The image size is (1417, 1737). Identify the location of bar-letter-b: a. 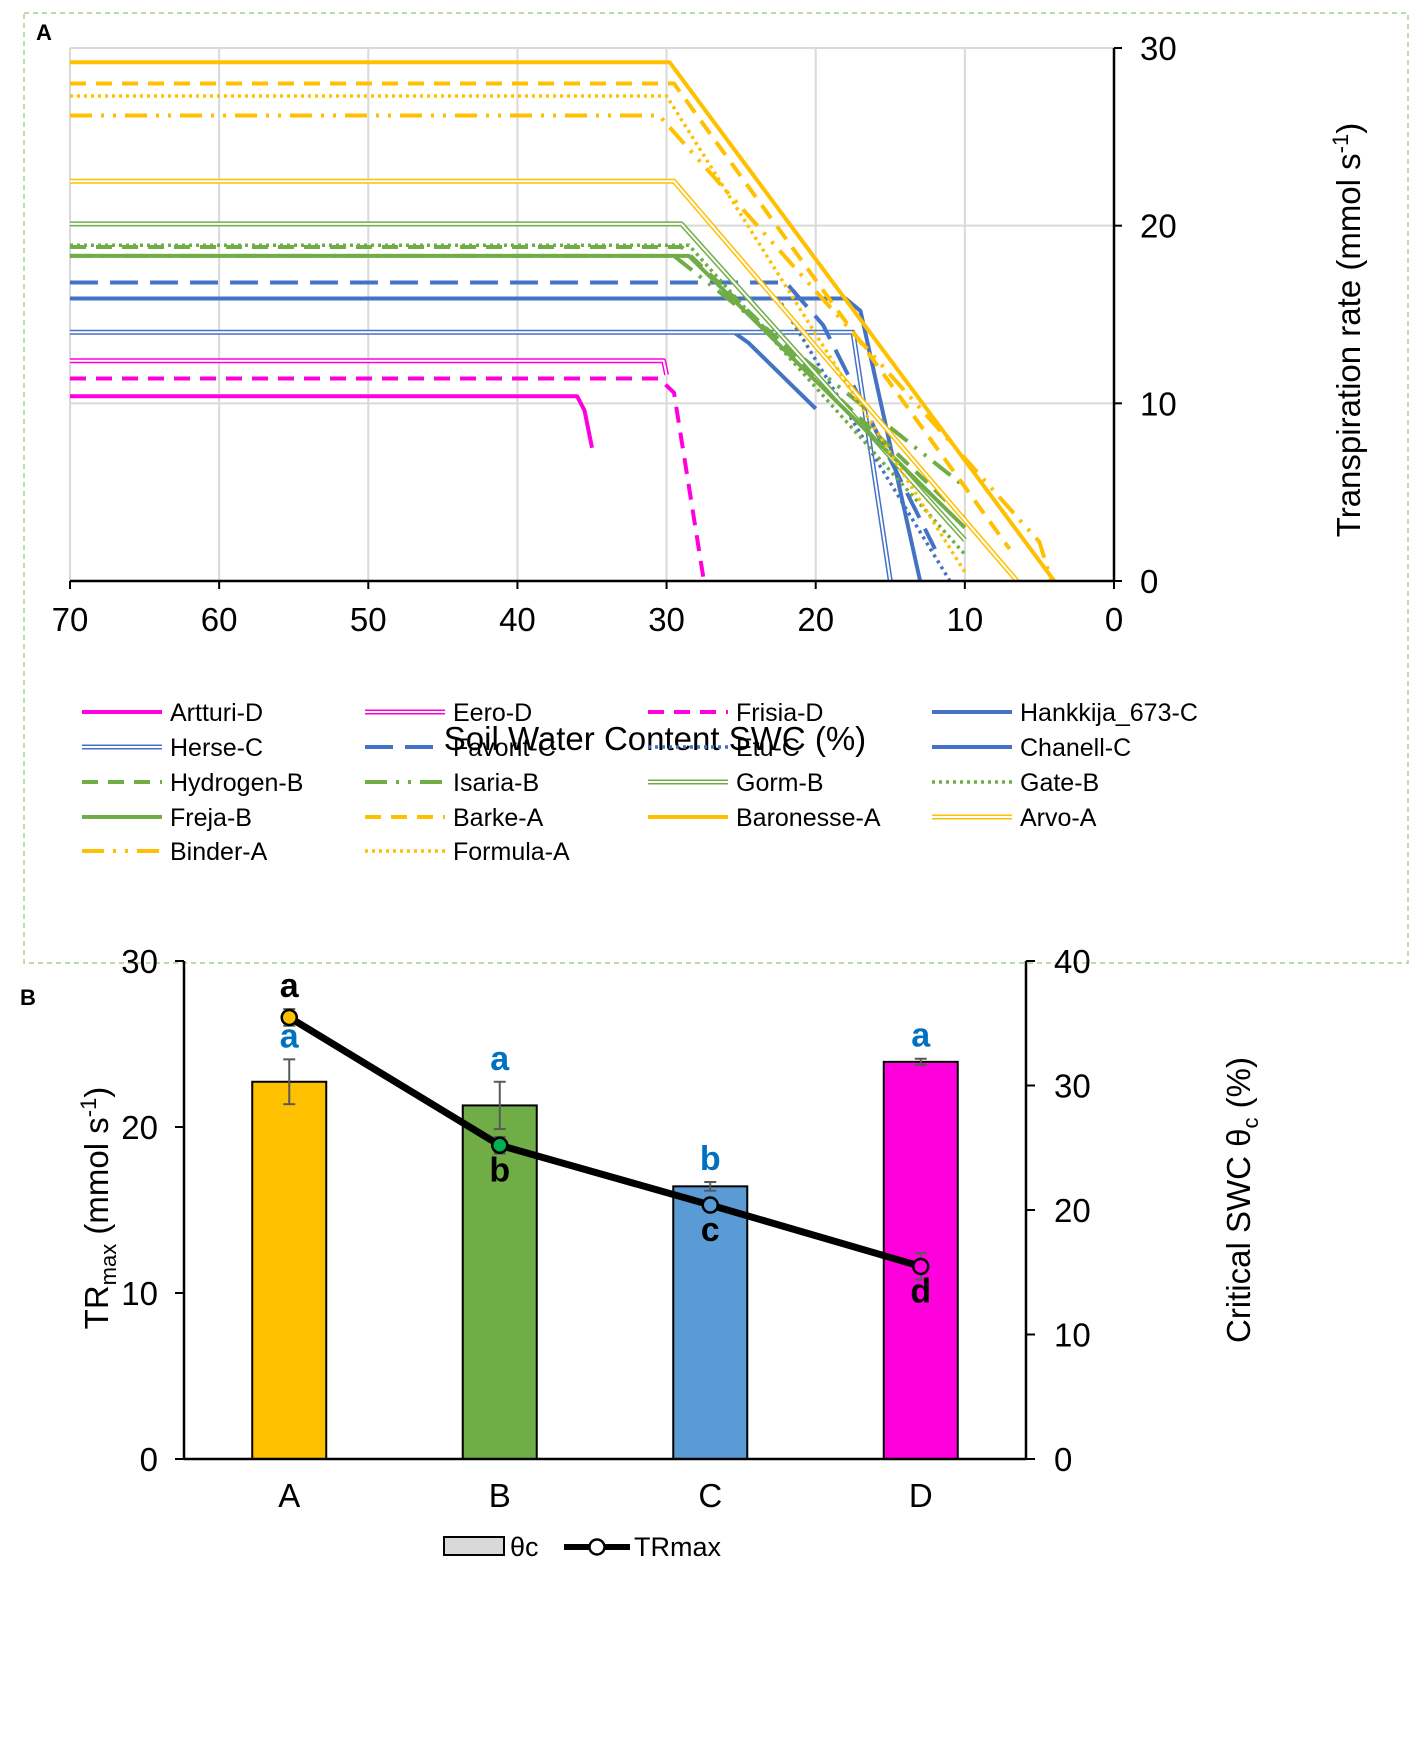
(500, 1059).